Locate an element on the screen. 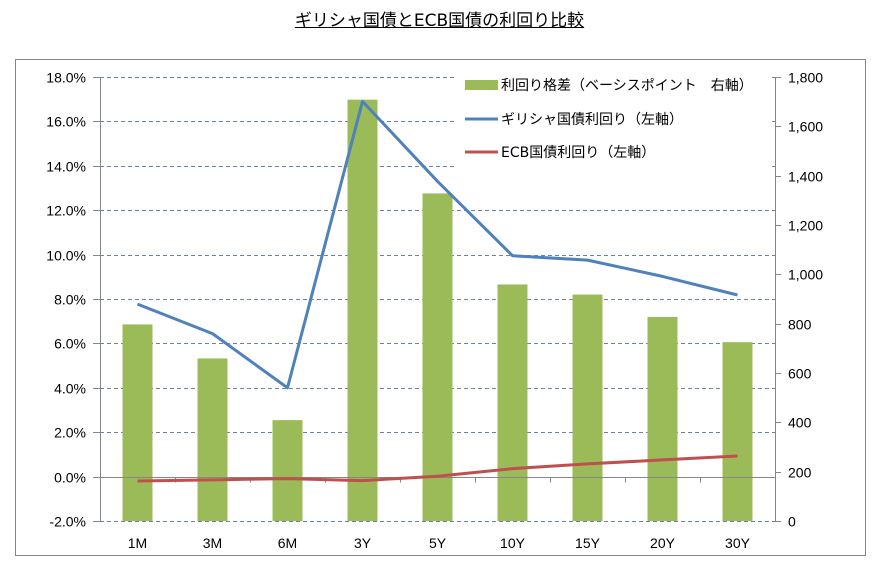 The height and width of the screenshot is (567, 879). left-tick-label: 6.0% is located at coordinates (70, 344).